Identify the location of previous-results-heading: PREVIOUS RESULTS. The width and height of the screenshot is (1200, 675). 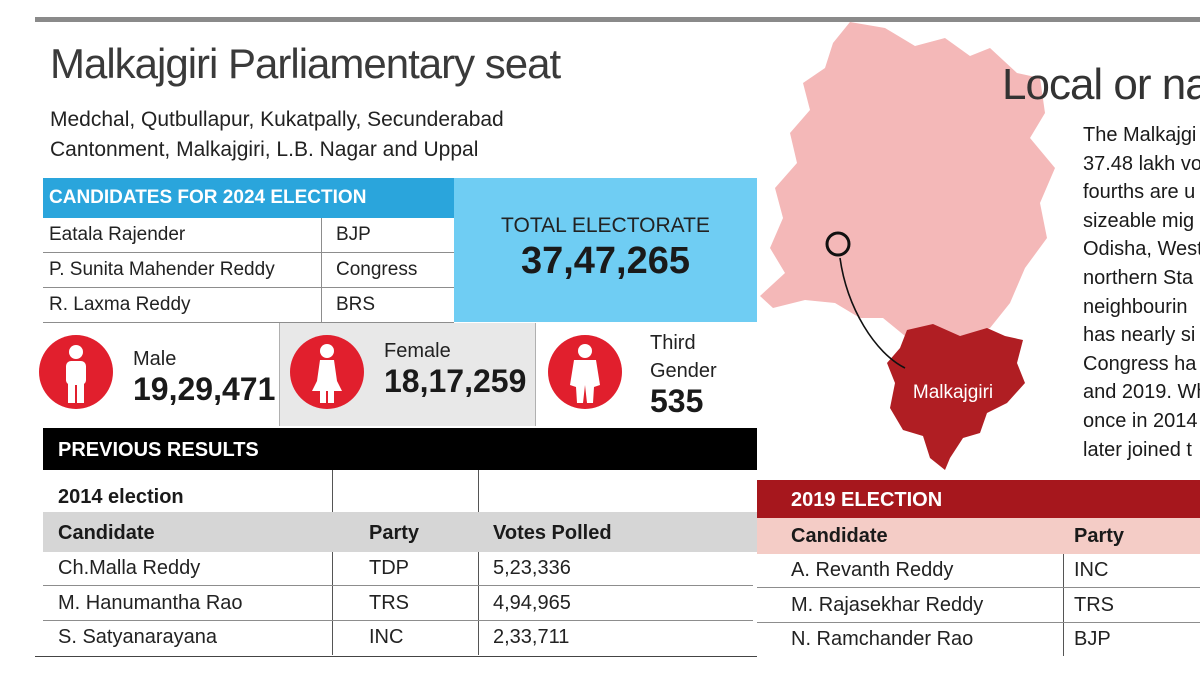
(400, 449).